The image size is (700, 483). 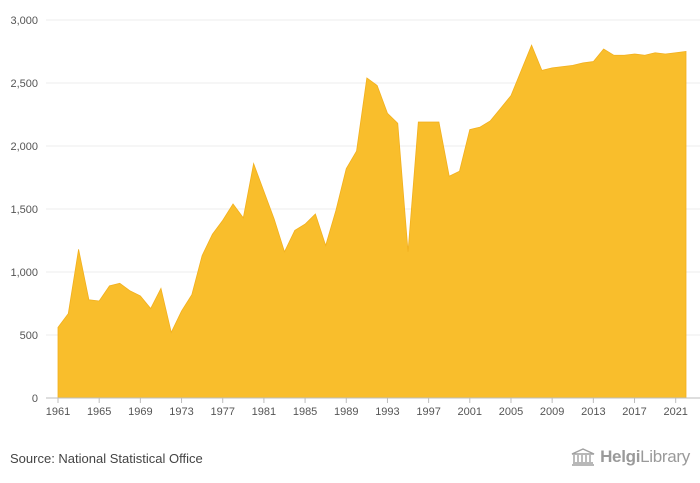 I want to click on y-tick-label: 2,500, so click(x=24, y=84).